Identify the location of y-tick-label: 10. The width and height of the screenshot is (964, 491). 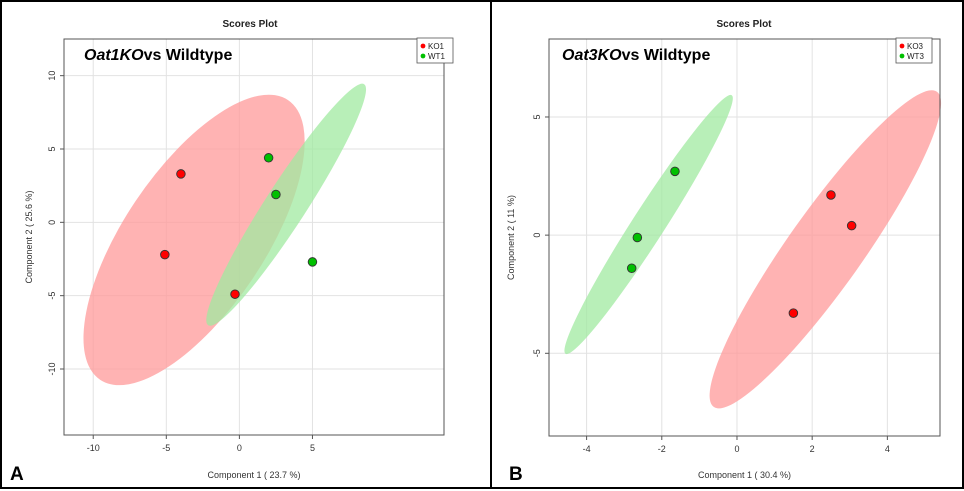
(52, 76).